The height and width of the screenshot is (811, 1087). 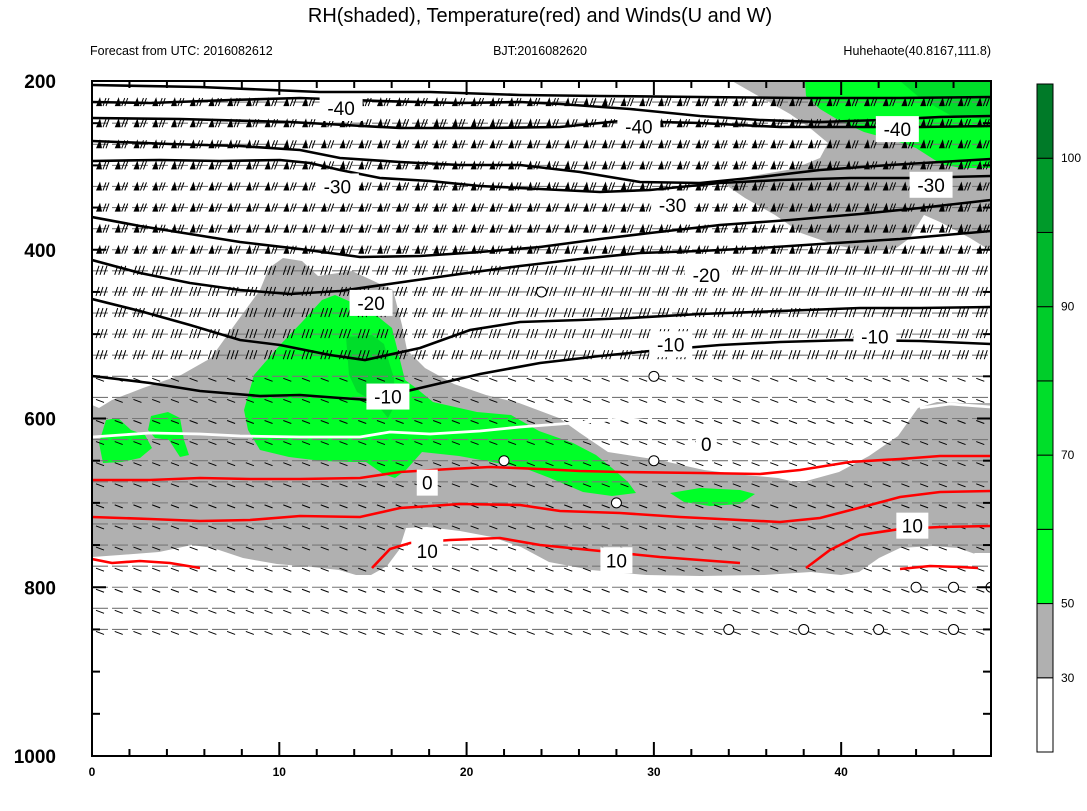 I want to click on y-tick-label: 800, so click(x=40, y=588).